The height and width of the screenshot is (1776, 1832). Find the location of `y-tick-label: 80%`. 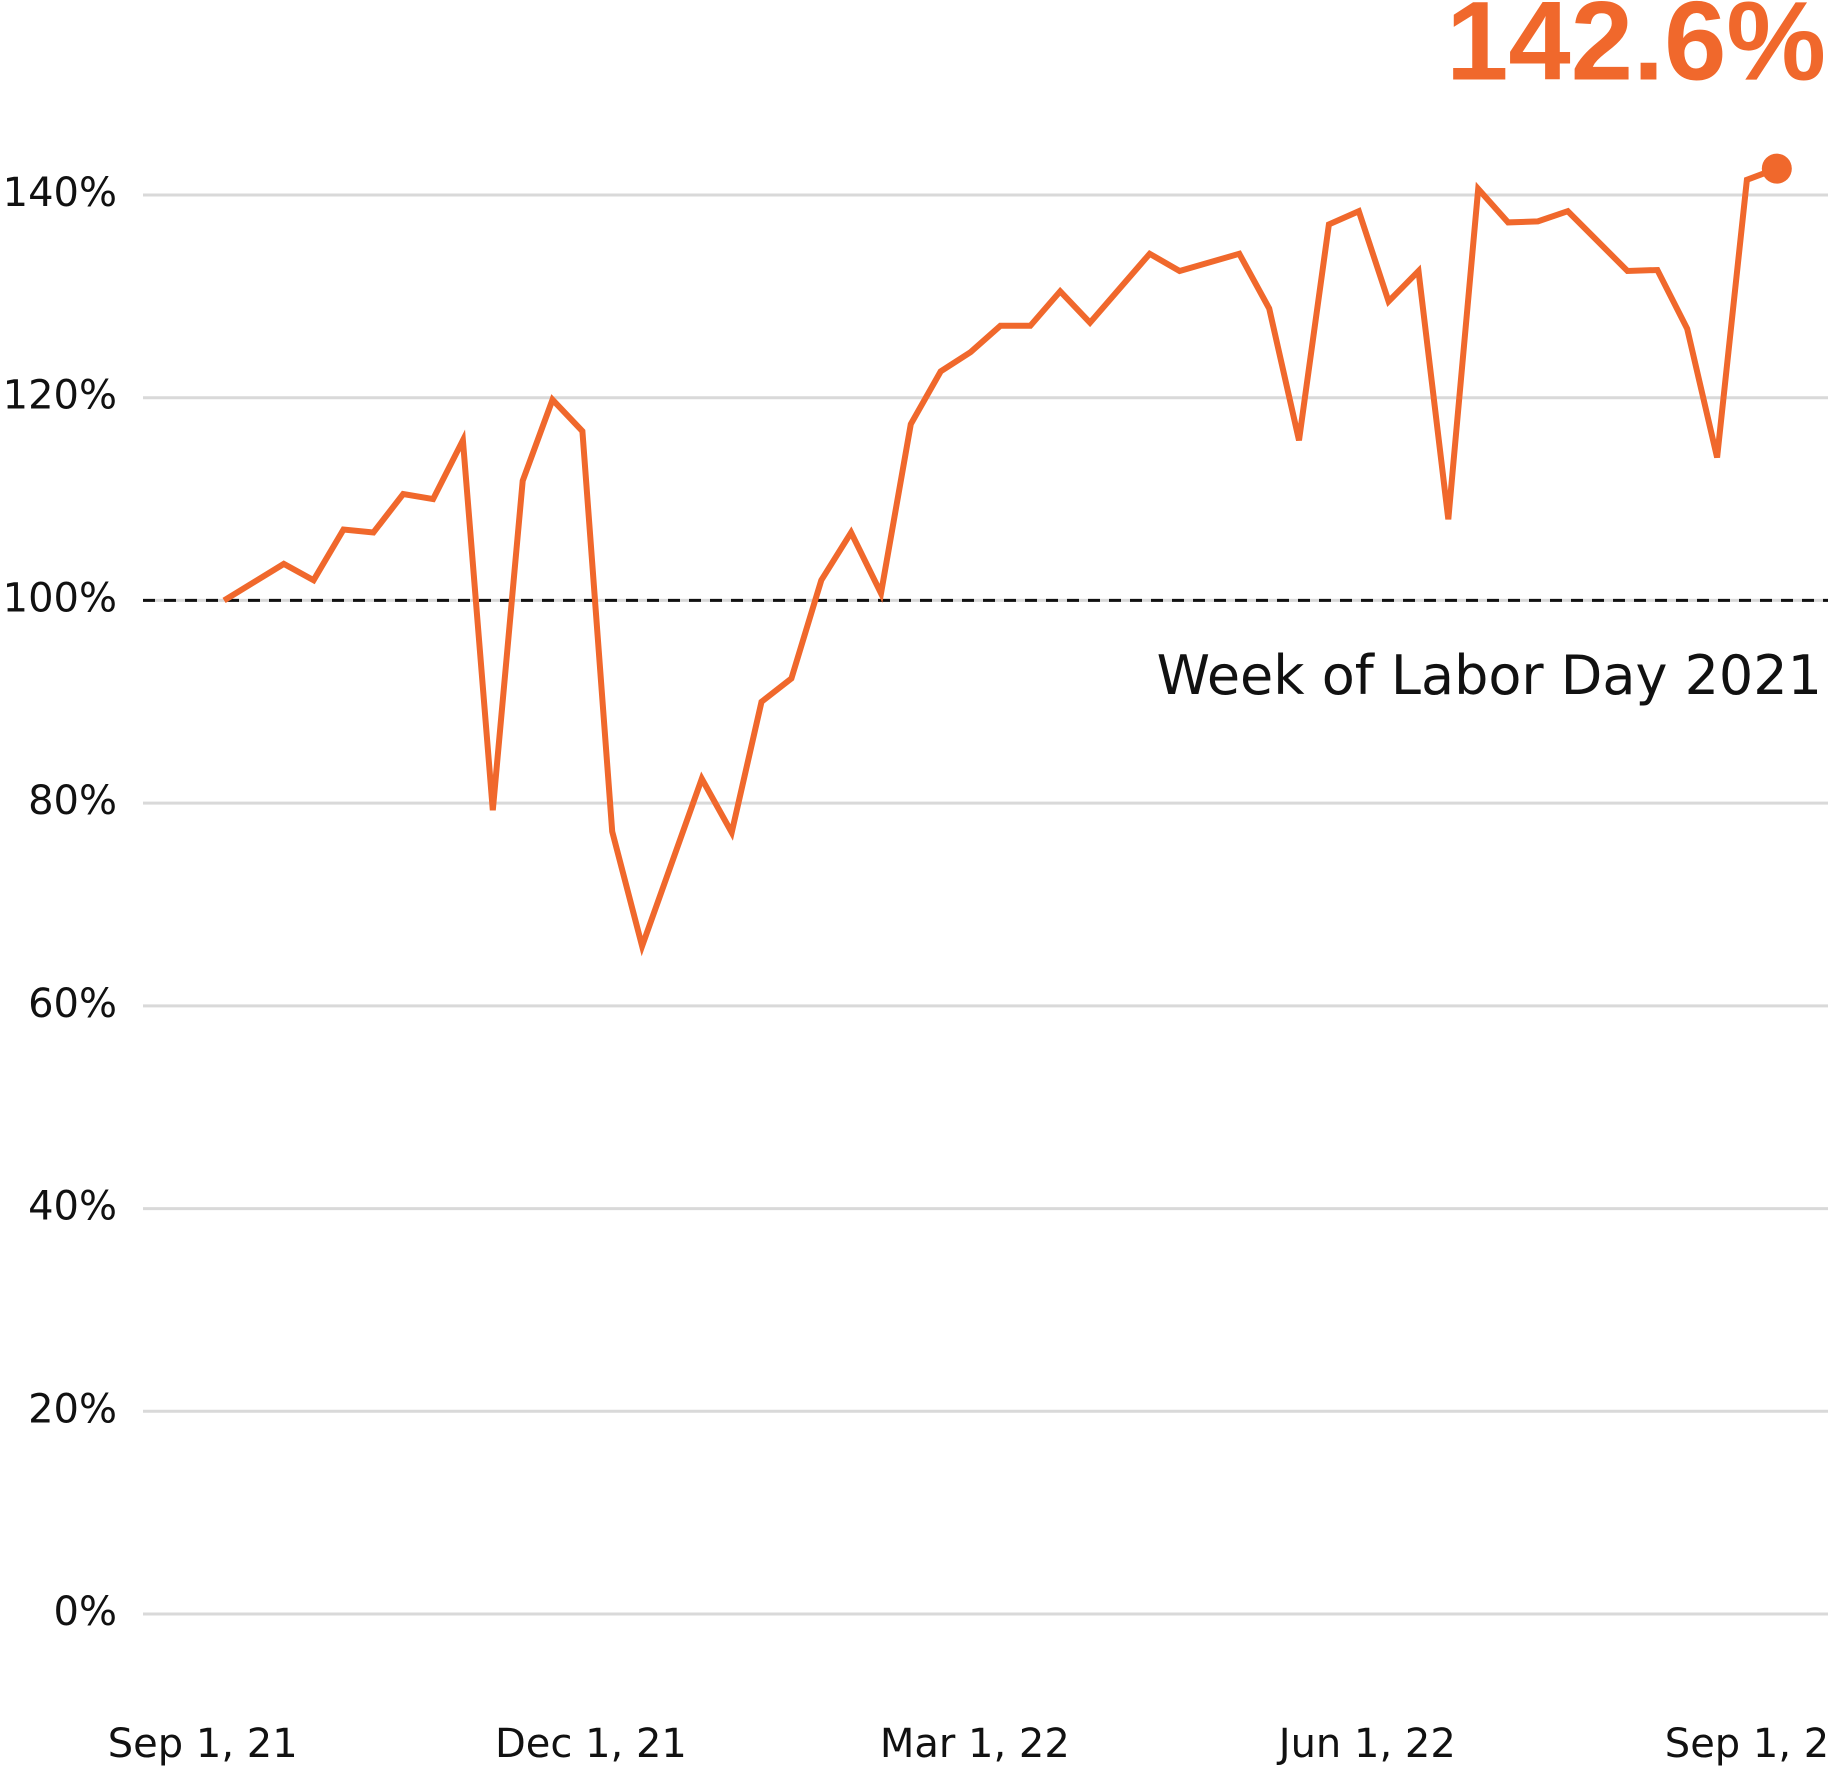

y-tick-label: 80% is located at coordinates (72, 801).